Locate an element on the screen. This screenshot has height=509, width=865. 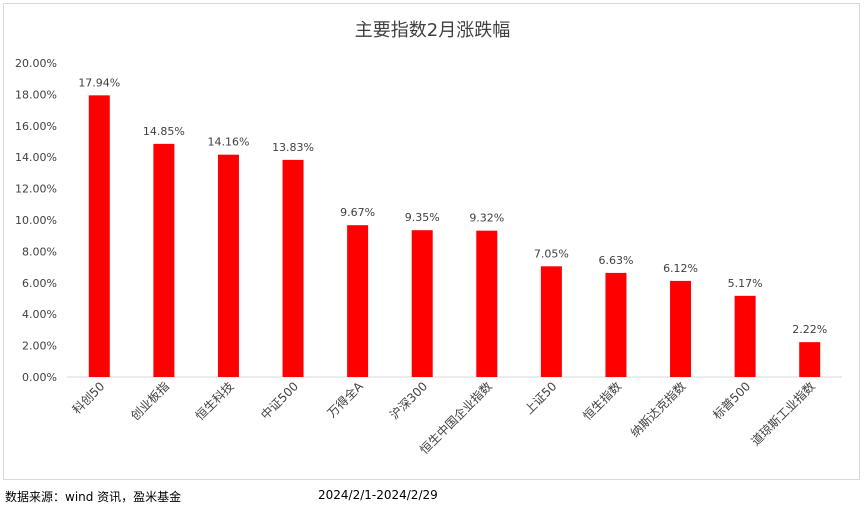
y-tick-label: 2.00% is located at coordinates (39, 346).